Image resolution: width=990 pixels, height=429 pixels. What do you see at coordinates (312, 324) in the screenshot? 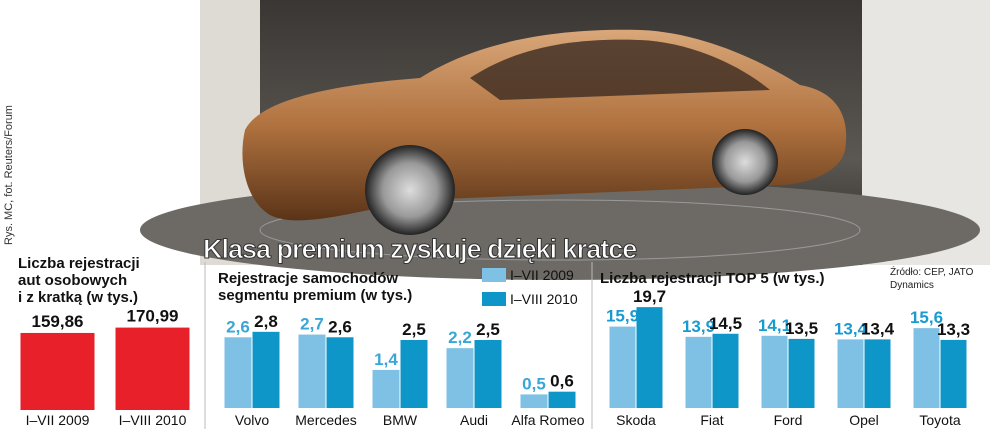
I see `data-label: 2,7` at bounding box center [312, 324].